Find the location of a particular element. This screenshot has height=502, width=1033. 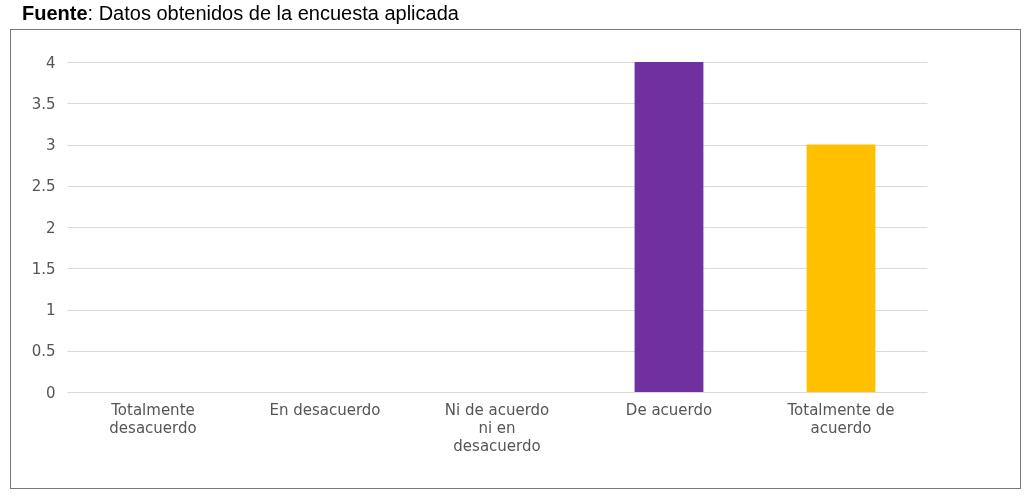

y-tick-label: 1 is located at coordinates (50, 310).